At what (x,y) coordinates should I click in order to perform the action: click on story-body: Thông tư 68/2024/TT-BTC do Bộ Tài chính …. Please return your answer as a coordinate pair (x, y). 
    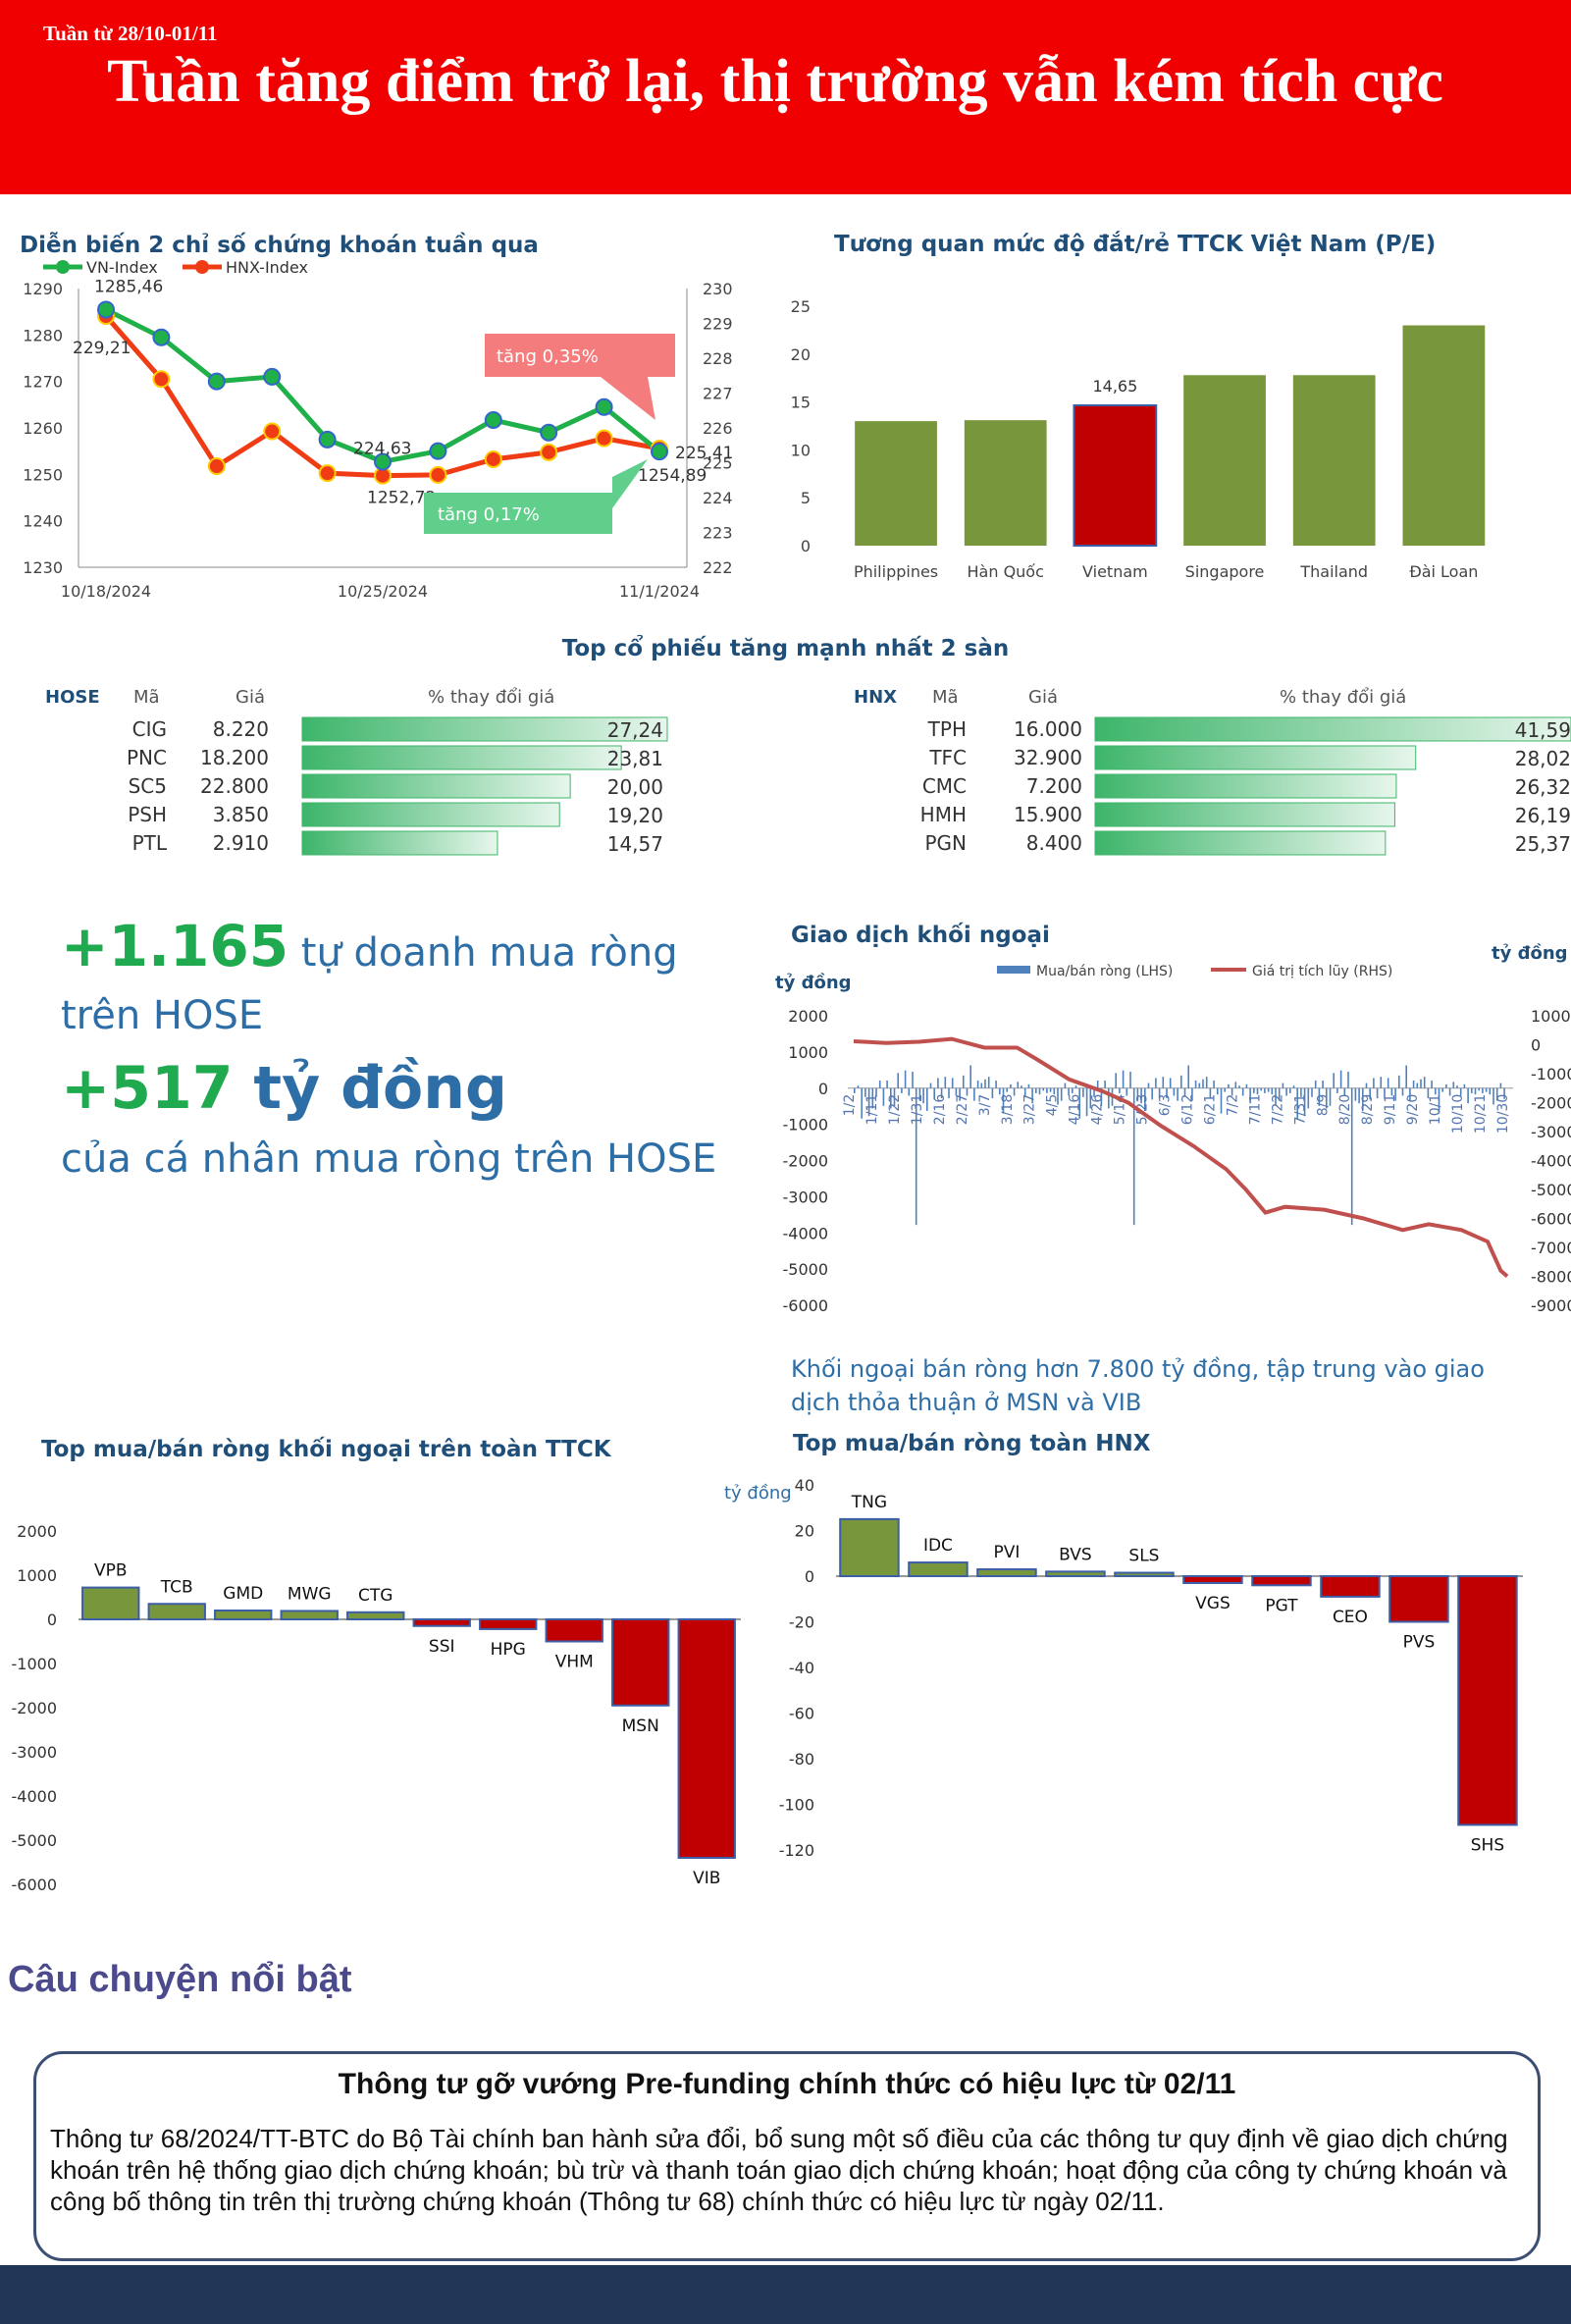
    Looking at the image, I should click on (779, 2170).